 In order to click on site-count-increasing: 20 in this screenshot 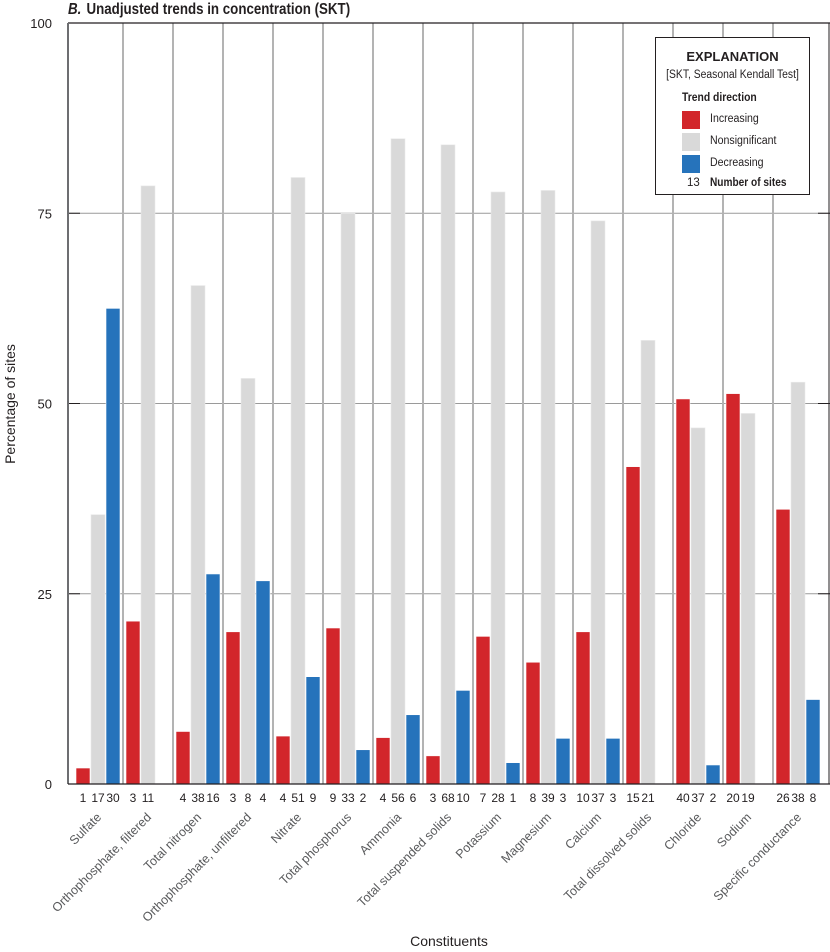, I will do `click(733, 798)`.